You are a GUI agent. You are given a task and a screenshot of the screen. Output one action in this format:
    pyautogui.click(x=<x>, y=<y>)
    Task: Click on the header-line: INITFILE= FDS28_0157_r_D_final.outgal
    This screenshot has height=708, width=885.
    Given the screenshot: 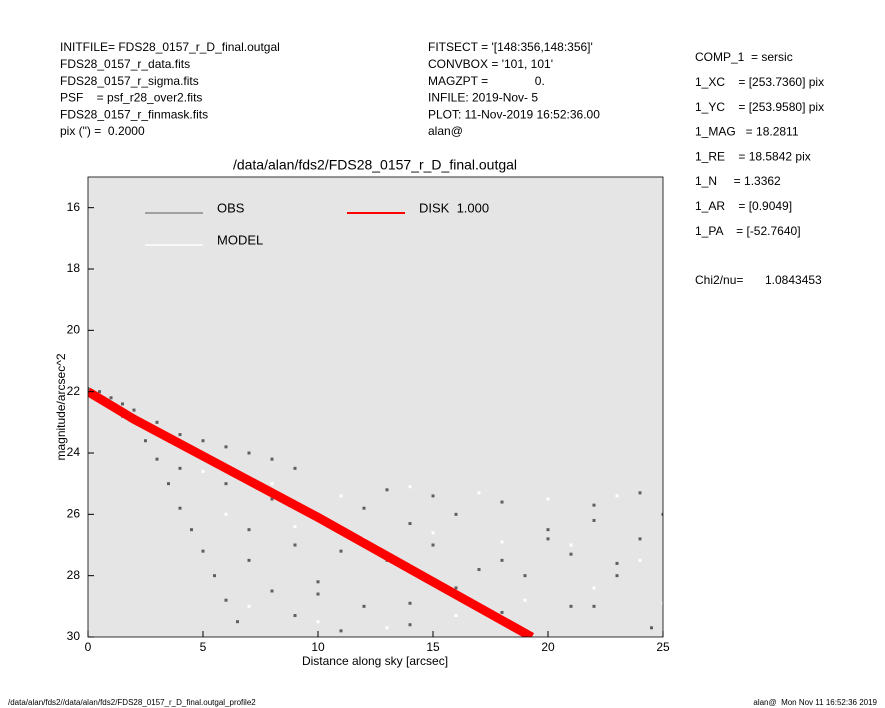 What is the action you would take?
    pyautogui.click(x=170, y=47)
    